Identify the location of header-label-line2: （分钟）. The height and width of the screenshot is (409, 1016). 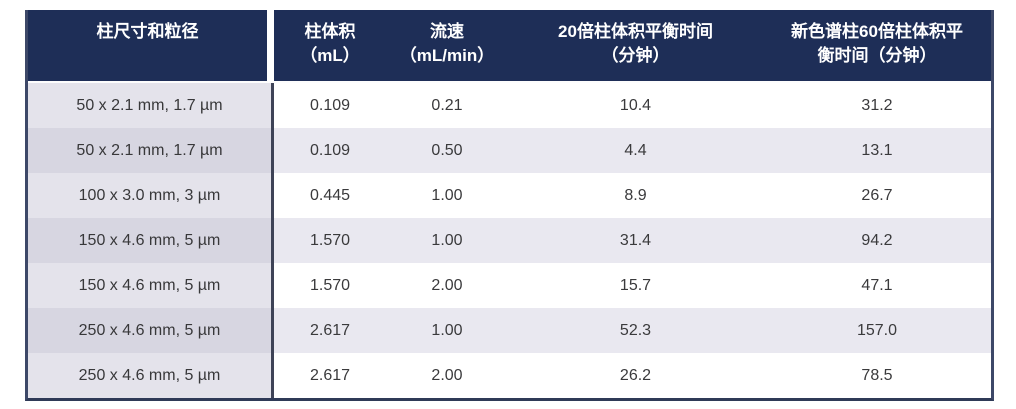
(635, 55).